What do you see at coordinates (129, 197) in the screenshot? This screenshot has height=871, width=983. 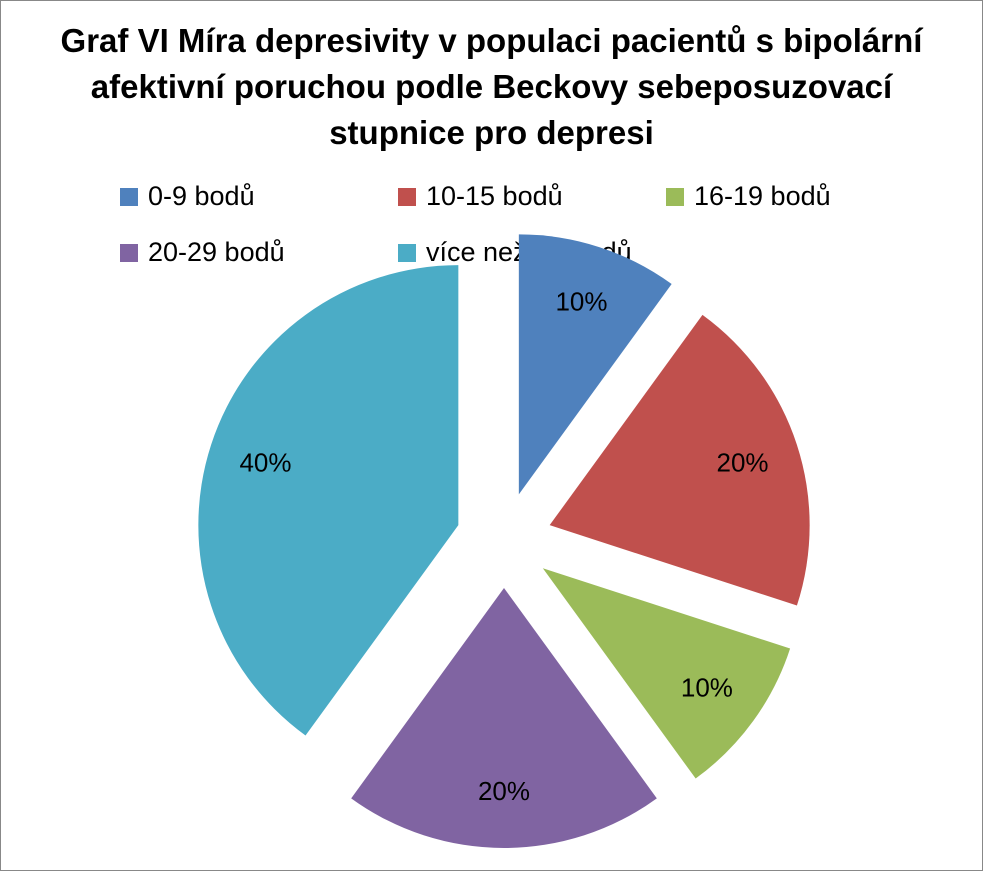 I see `legend-swatch-0-9-bodu` at bounding box center [129, 197].